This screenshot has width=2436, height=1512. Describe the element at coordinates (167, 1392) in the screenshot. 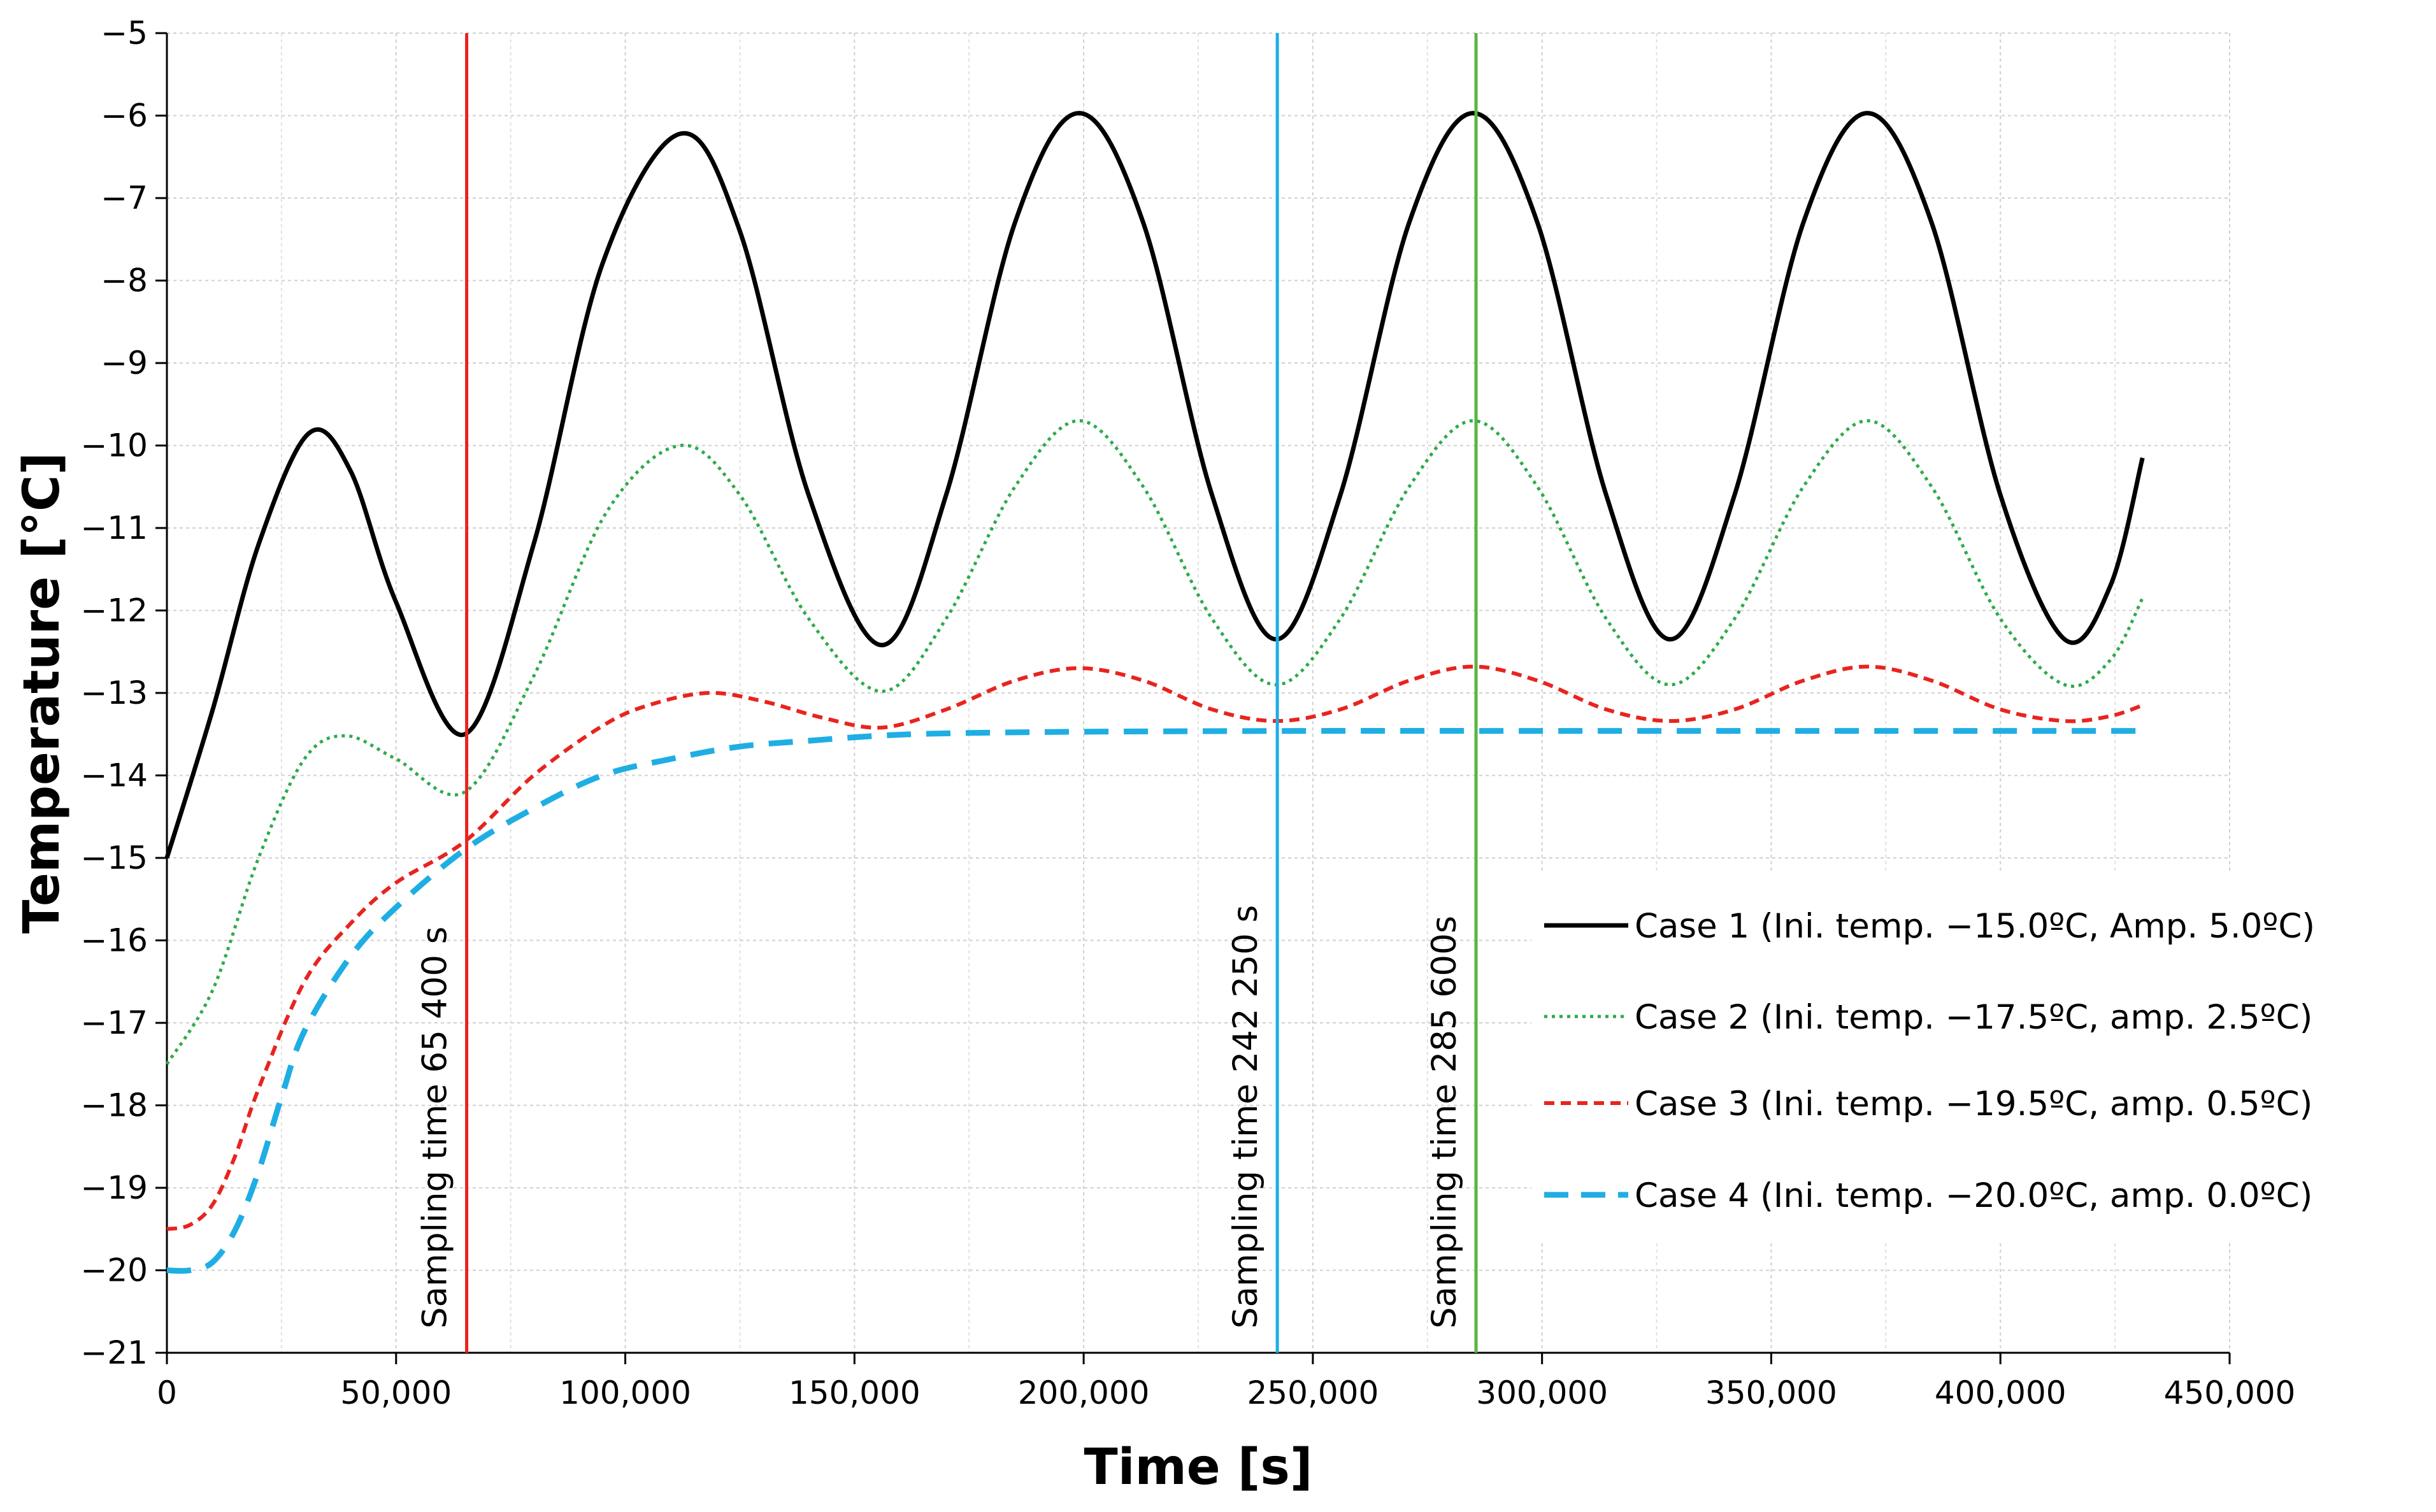

I see `x-tick-label: 0` at that location.